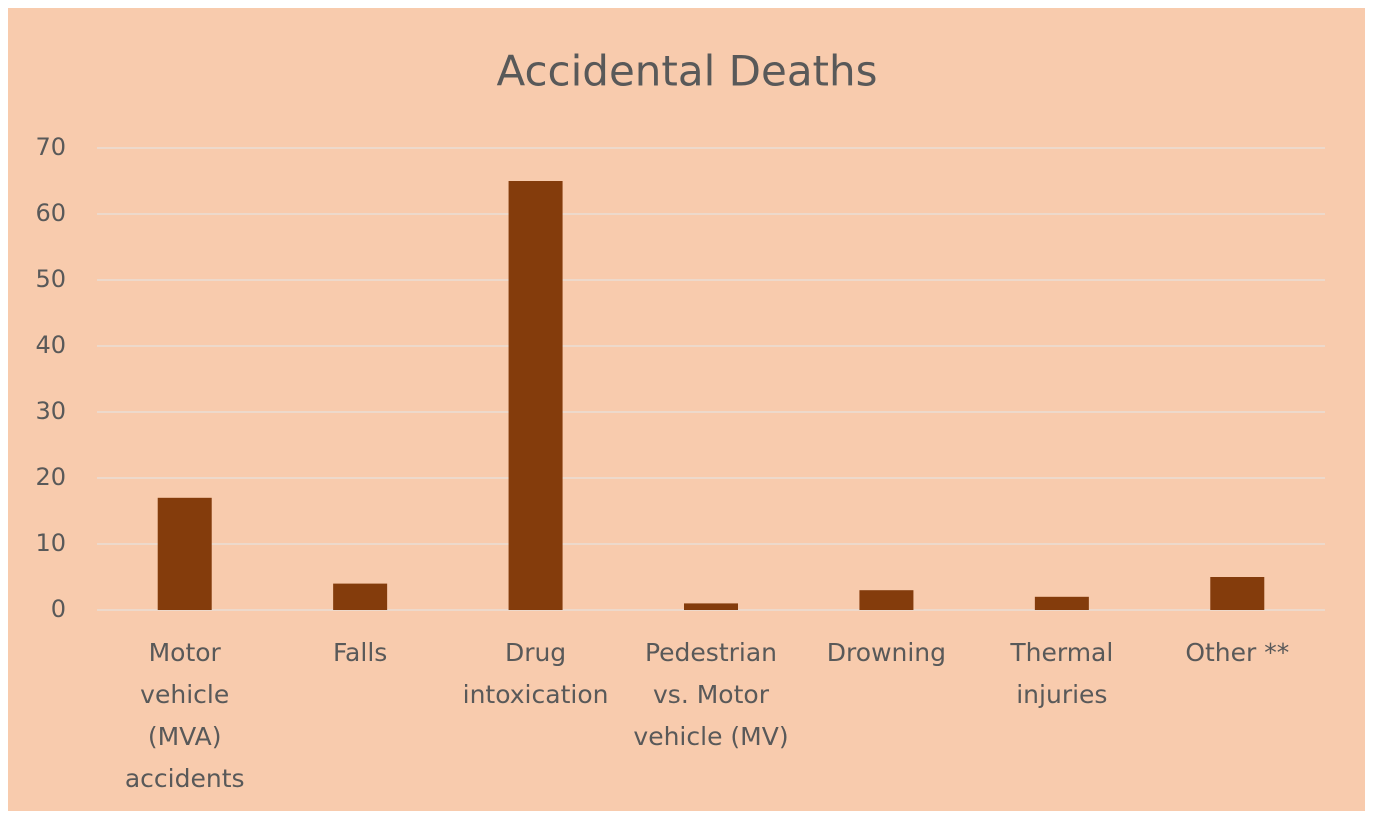  What do you see at coordinates (711, 694) in the screenshot?
I see `x-tick-label: Pedestrian vs. Motor vehicle (MV)` at bounding box center [711, 694].